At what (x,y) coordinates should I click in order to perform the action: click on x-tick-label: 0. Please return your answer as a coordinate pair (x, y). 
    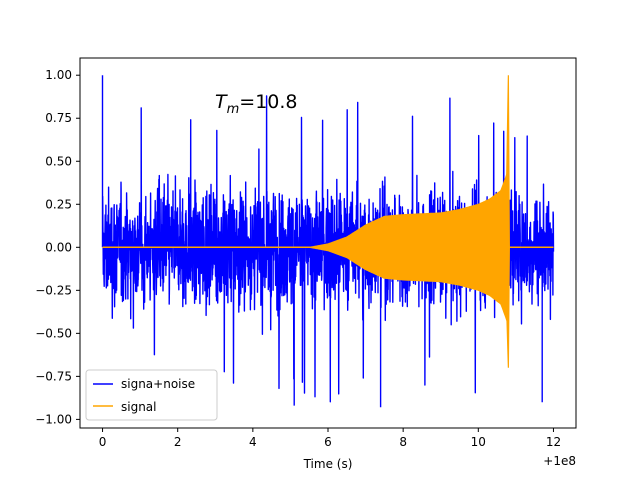
    Looking at the image, I should click on (103, 442).